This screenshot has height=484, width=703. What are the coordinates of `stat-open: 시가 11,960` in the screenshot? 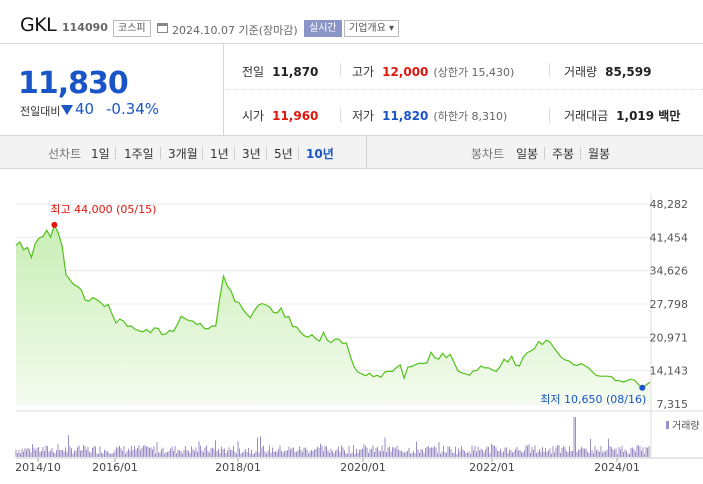 It's located at (280, 116).